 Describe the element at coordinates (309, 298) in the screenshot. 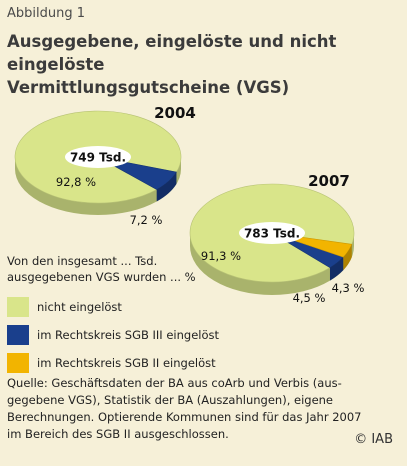

I see `slice-label-2007-sgb2: 4,5 %` at that location.